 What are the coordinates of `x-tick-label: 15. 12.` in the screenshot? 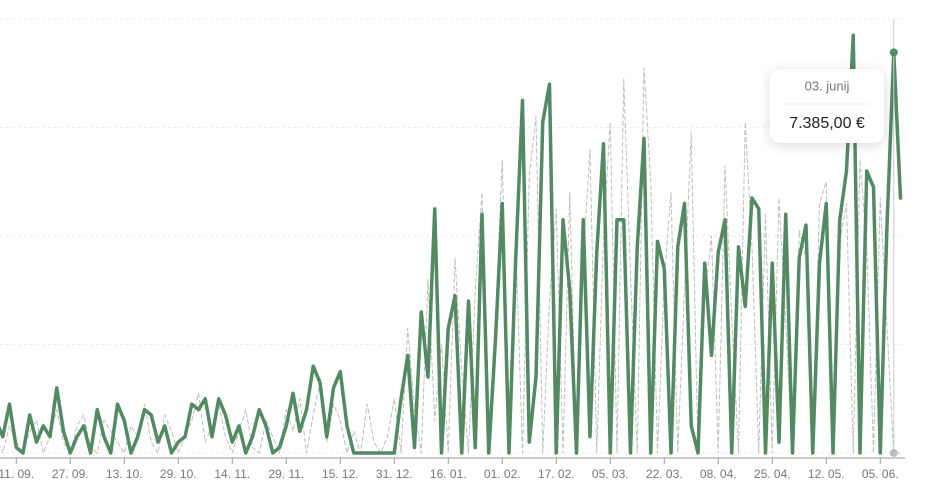 It's located at (340, 474).